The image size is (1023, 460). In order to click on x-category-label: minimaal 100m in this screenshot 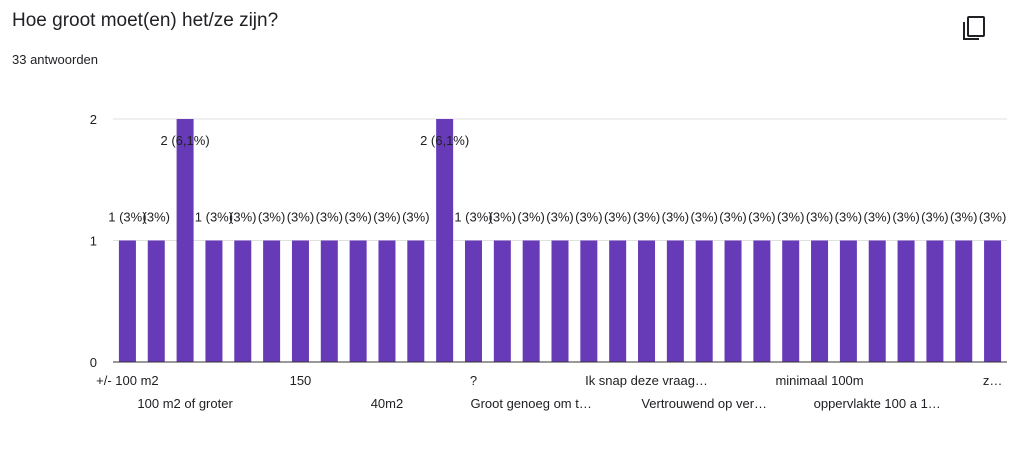, I will do `click(819, 380)`.